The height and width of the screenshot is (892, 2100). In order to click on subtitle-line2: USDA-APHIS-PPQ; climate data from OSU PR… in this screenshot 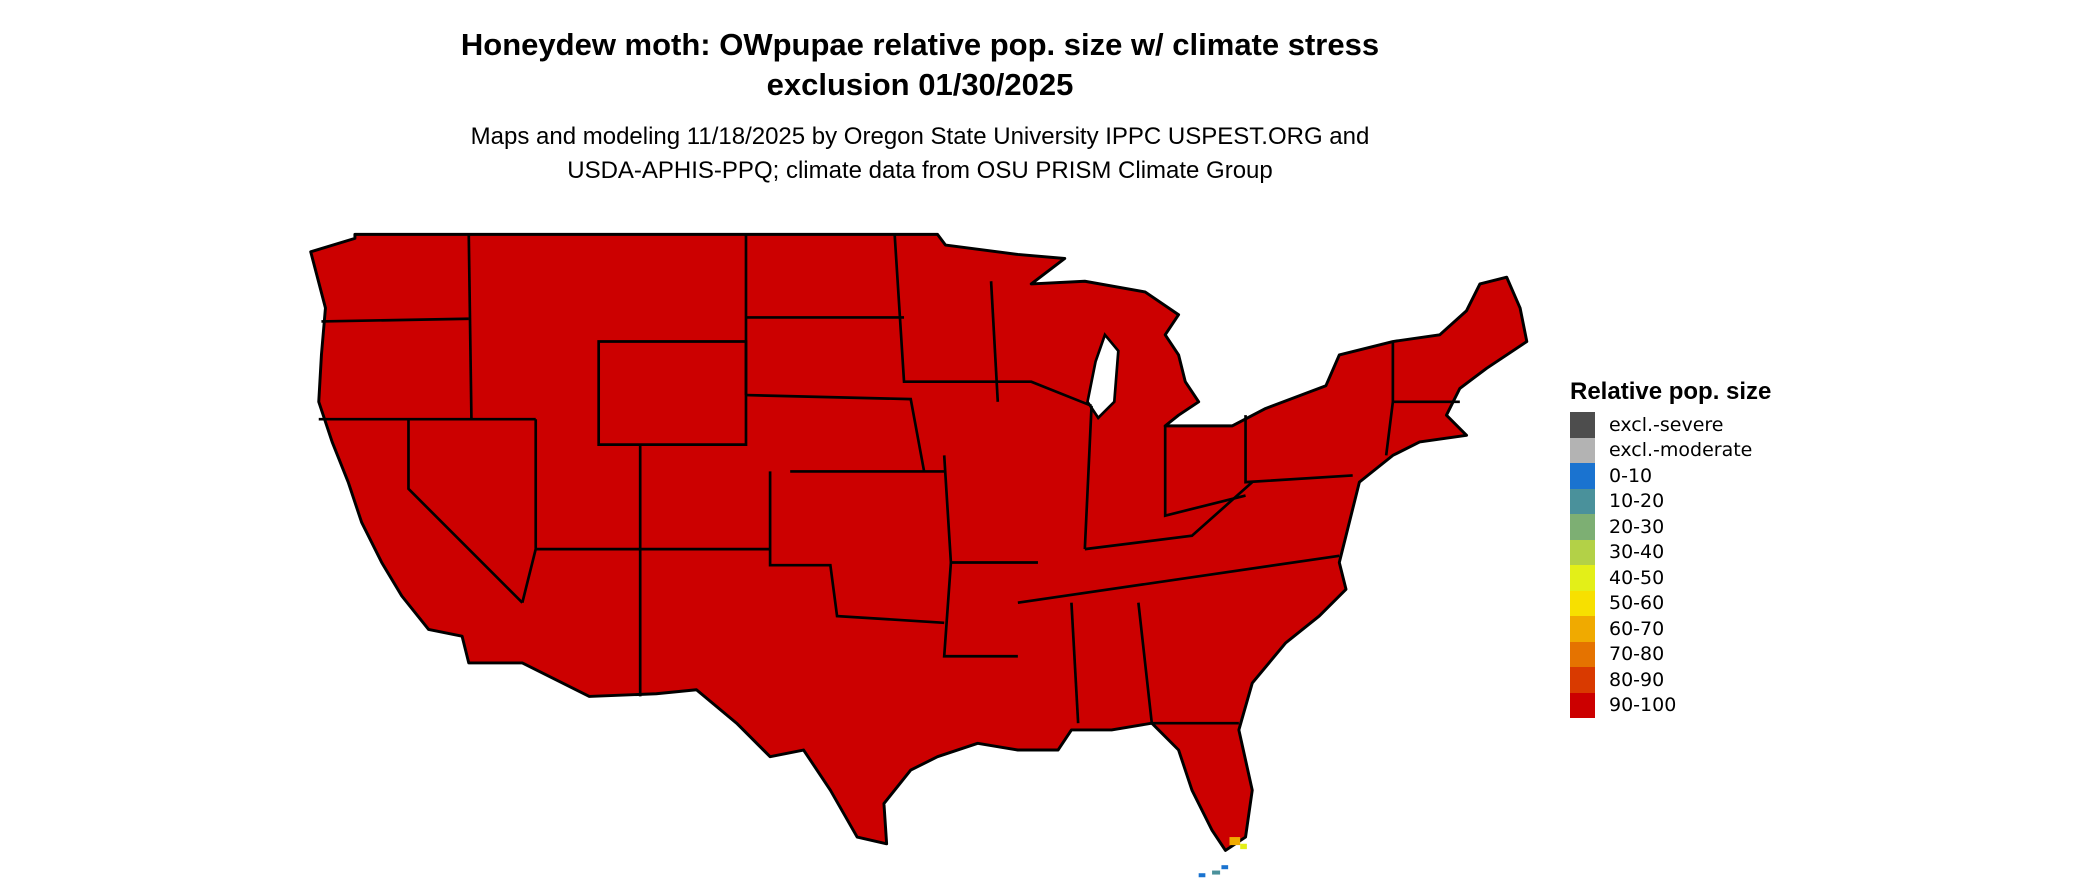, I will do `click(920, 170)`.